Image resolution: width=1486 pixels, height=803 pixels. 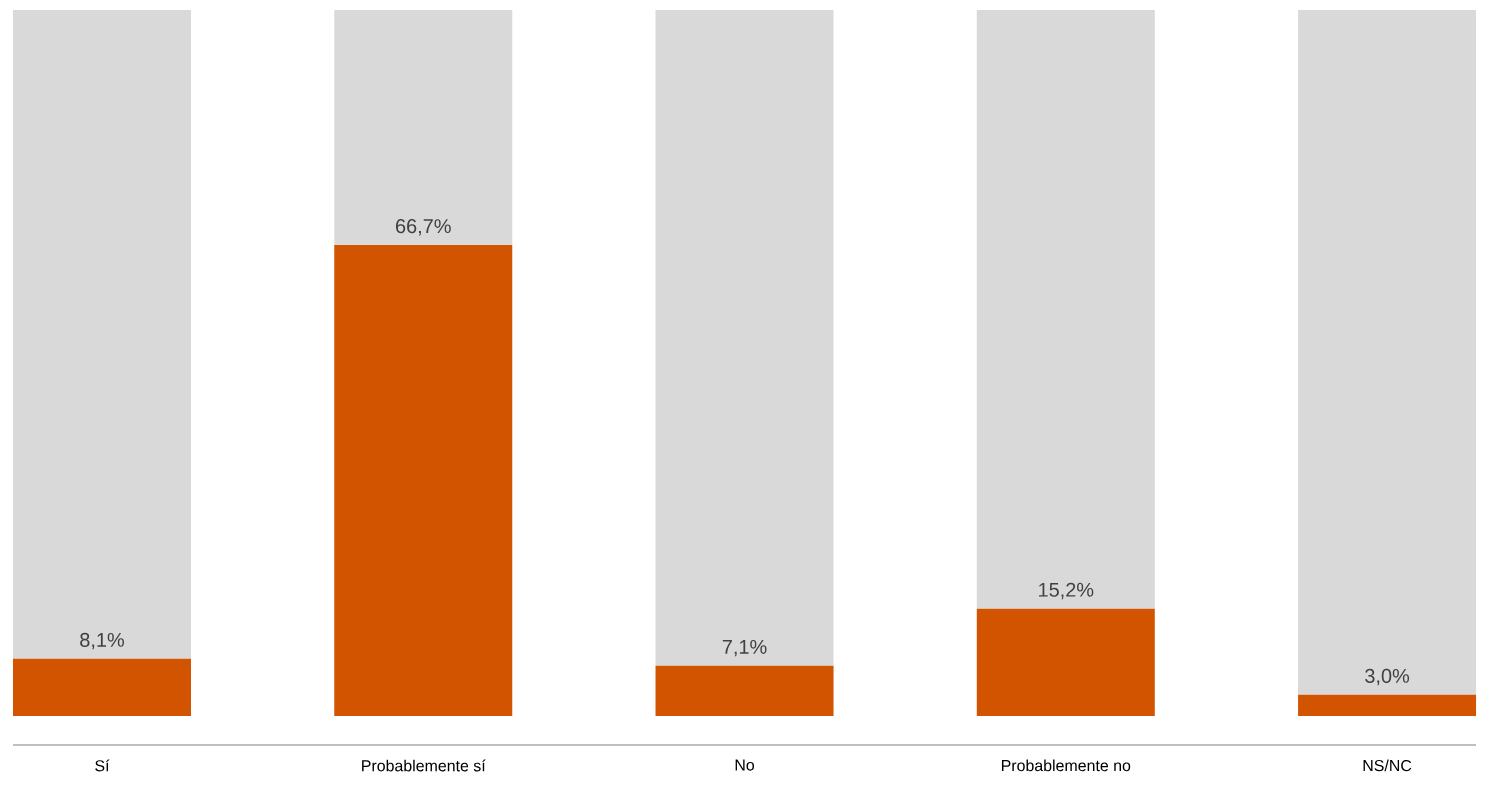 I want to click on x-tick-label: Sí, so click(x=102, y=765).